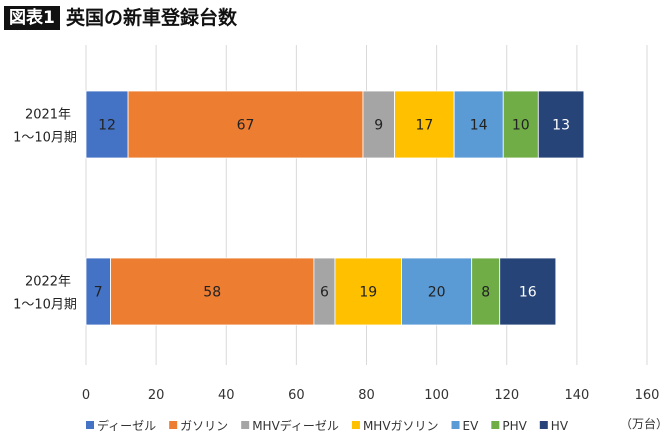 This screenshot has height=443, width=670. I want to click on x-tick-label: 60, so click(296, 395).